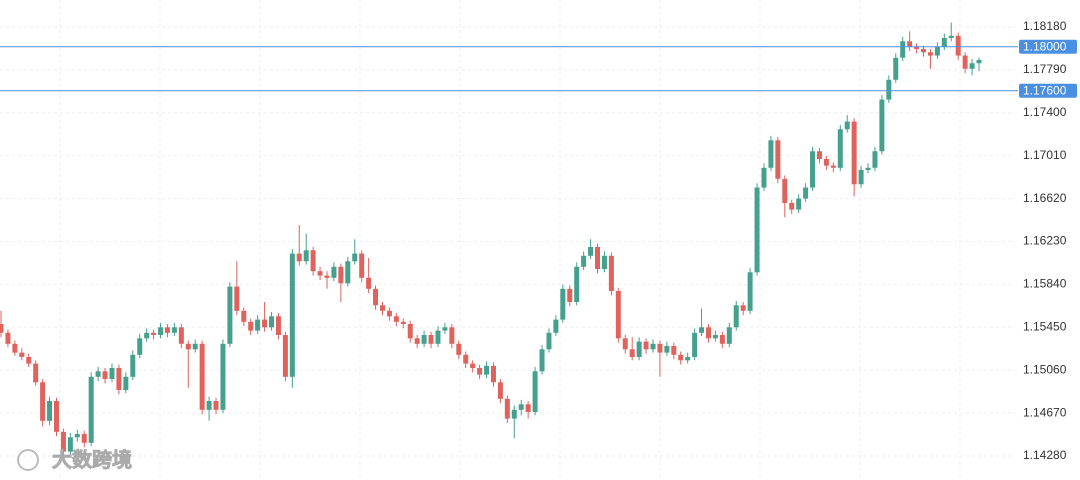 The width and height of the screenshot is (1080, 480). What do you see at coordinates (1045, 455) in the screenshot?
I see `y-tick-label: 1.14280` at bounding box center [1045, 455].